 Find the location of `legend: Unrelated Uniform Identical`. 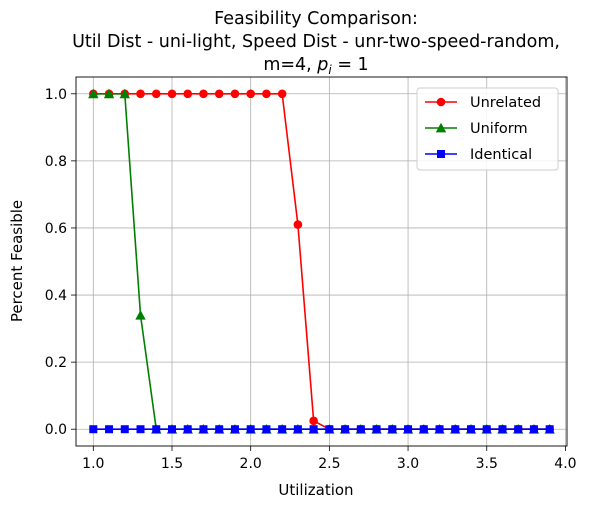

legend: Unrelated Uniform Identical is located at coordinates (487, 129).